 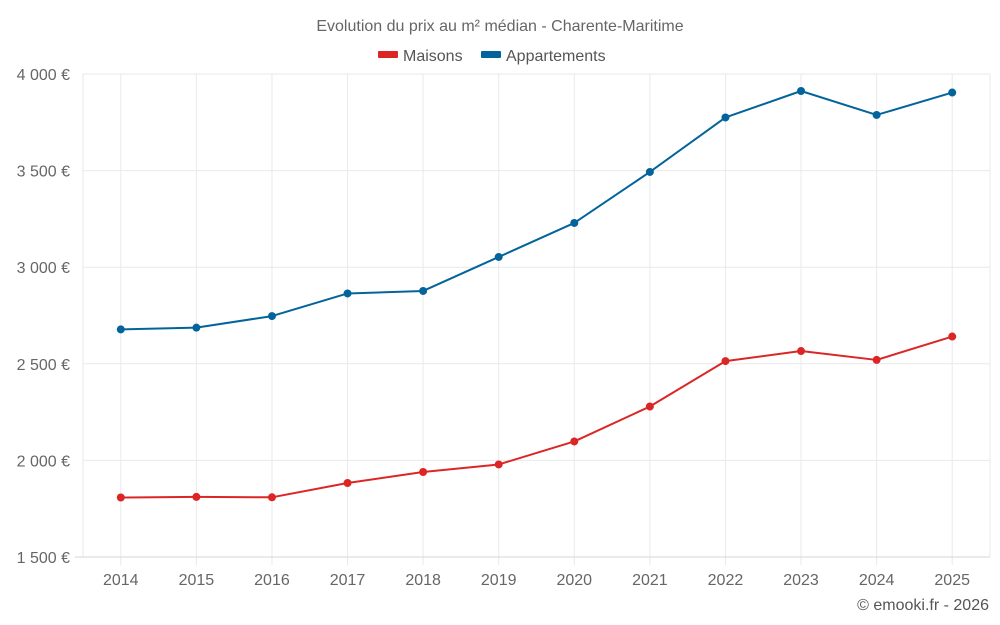 I want to click on data-point-appartements-2024, so click(x=876, y=114).